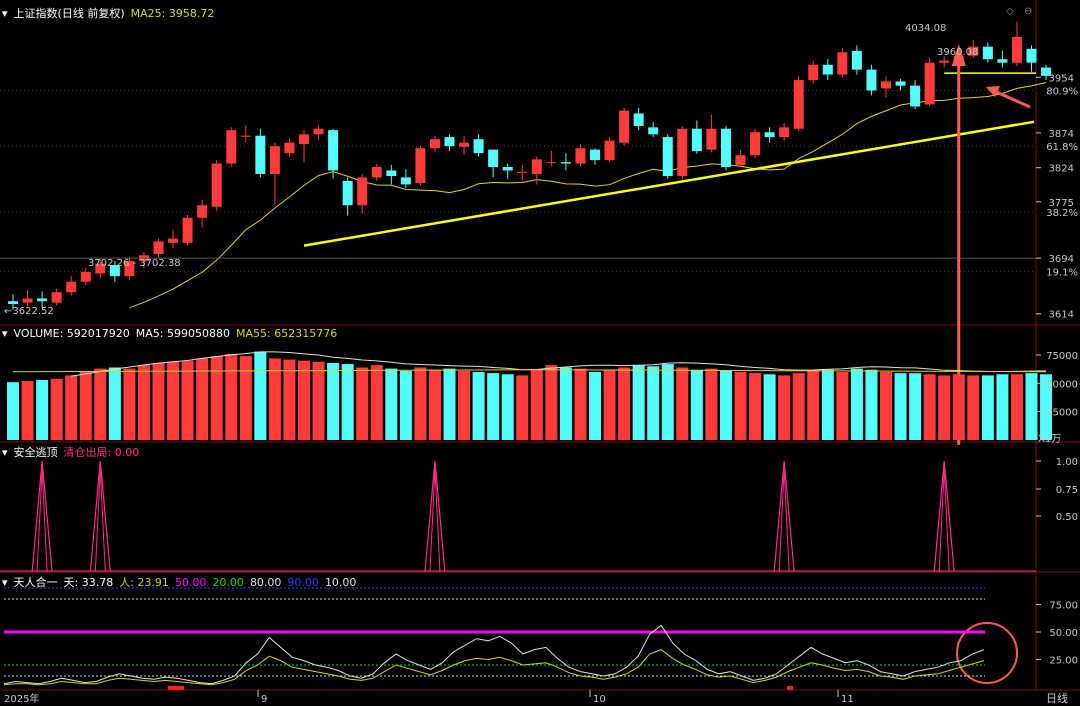 The width and height of the screenshot is (1080, 706). Describe the element at coordinates (264, 699) in the screenshot. I see `month-label: 9` at that location.